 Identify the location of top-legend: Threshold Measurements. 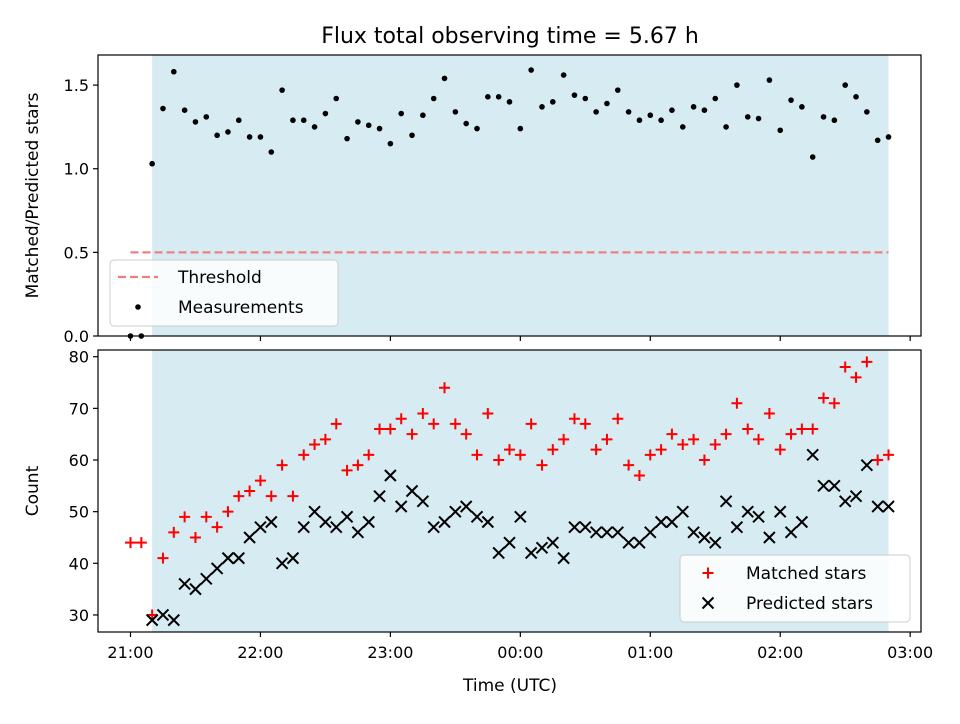
(224, 293).